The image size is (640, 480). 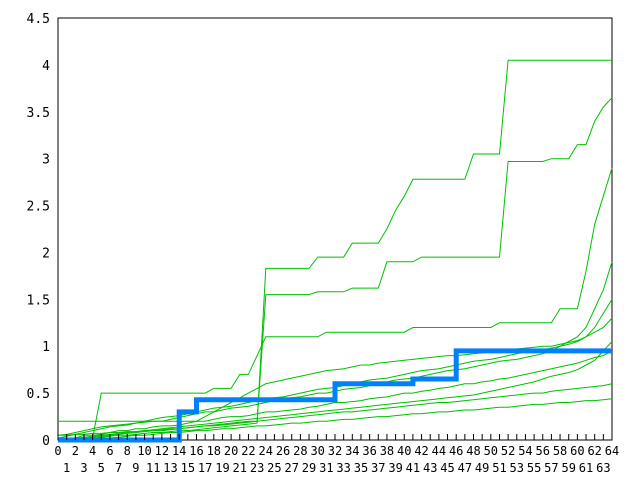 I want to click on x-tick-label: 60, so click(x=577, y=451).